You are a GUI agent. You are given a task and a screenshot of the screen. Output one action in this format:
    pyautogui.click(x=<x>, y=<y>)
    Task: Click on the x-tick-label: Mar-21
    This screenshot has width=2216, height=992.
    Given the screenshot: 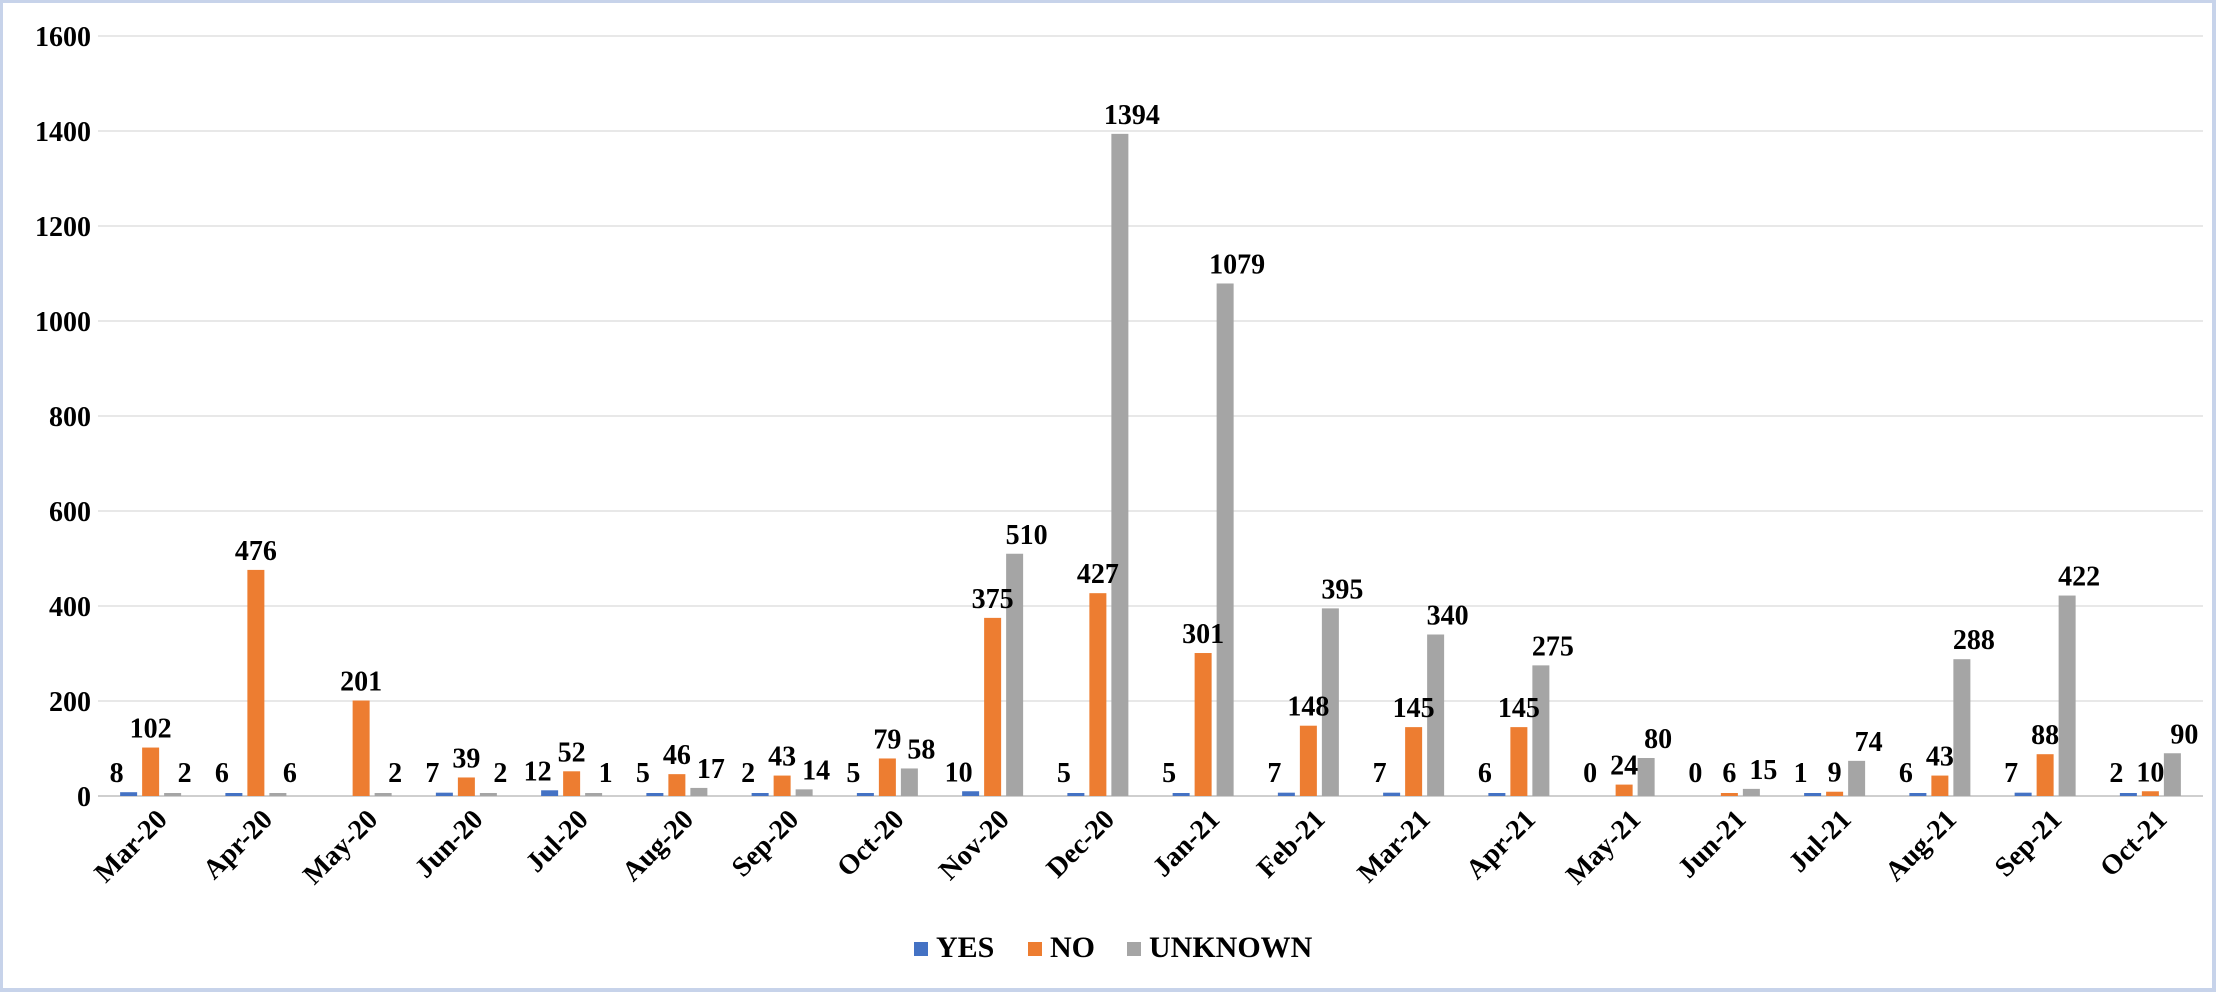 What is the action you would take?
    pyautogui.click(x=1394, y=846)
    